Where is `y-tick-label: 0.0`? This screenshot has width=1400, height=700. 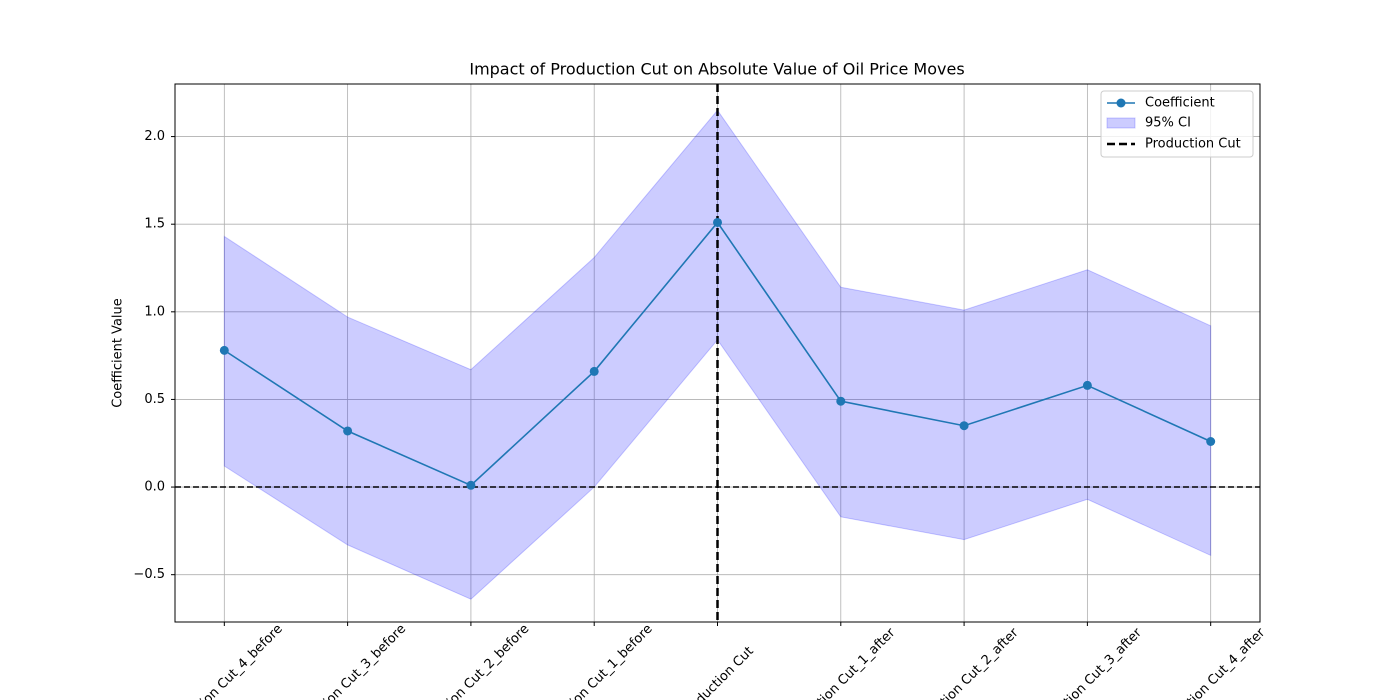
y-tick-label: 0.0 is located at coordinates (154, 487).